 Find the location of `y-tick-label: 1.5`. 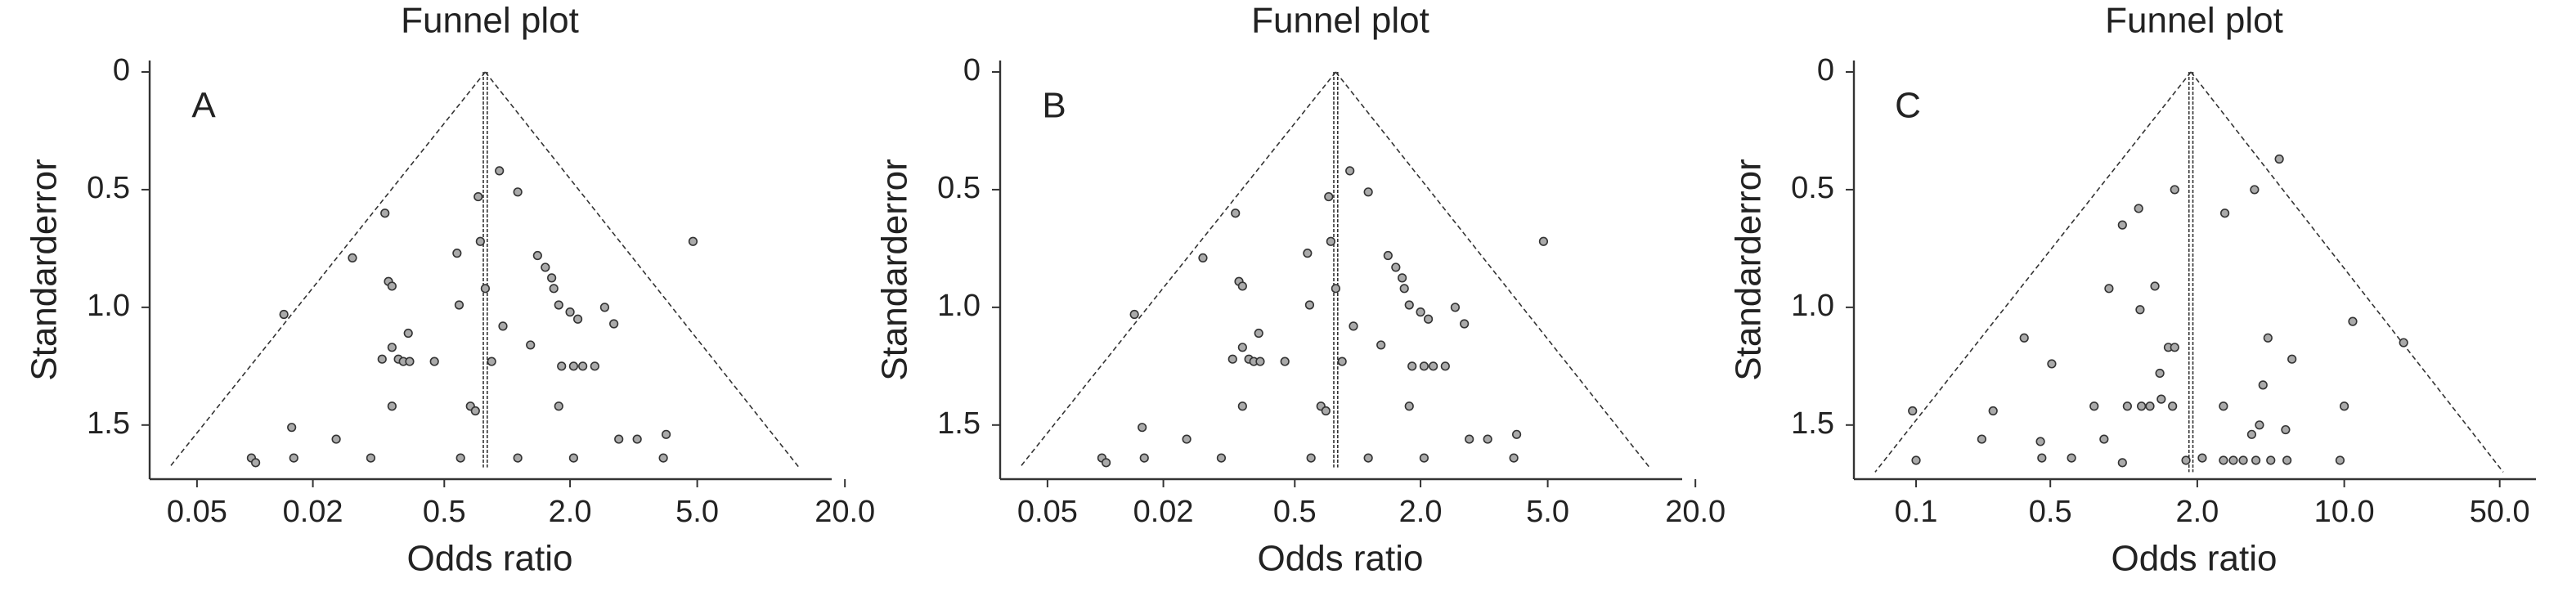

y-tick-label: 1.5 is located at coordinates (1812, 423).